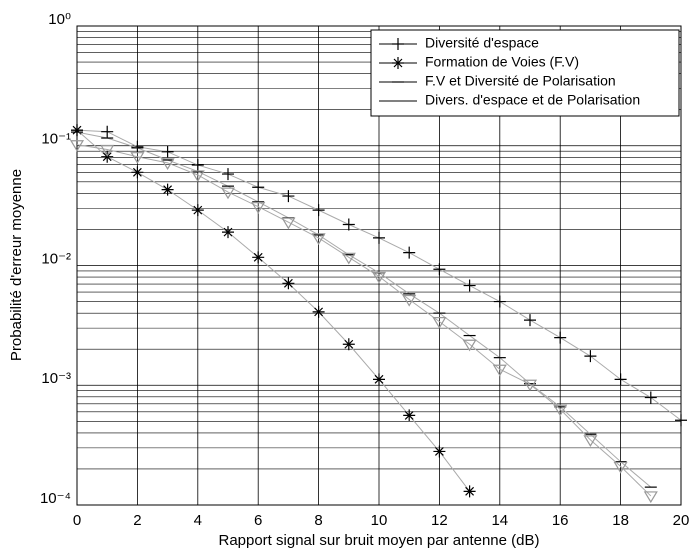 This screenshot has width=695, height=553. Describe the element at coordinates (499, 520) in the screenshot. I see `x-tick-label: 14` at that location.